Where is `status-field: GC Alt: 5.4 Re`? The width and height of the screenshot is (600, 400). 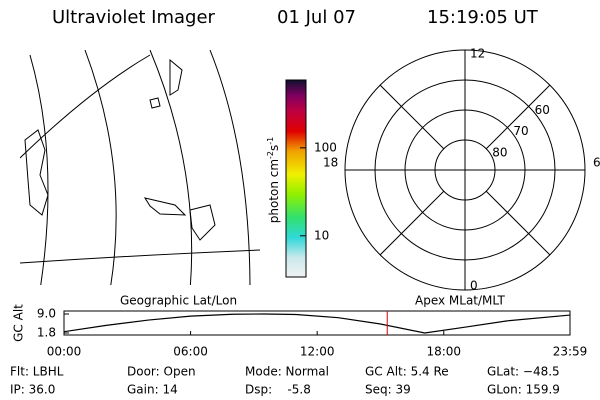 status-field: GC Alt: 5.4 Re is located at coordinates (407, 372).